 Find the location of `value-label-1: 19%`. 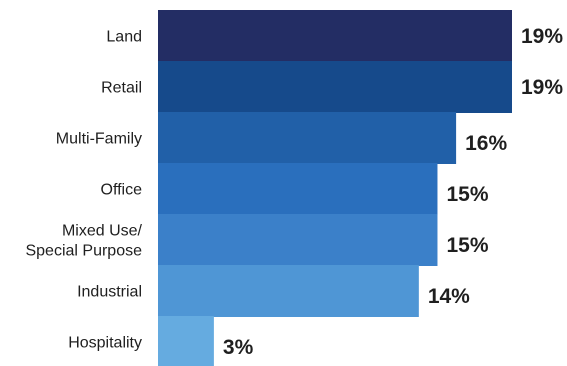

value-label-1: 19% is located at coordinates (542, 87).